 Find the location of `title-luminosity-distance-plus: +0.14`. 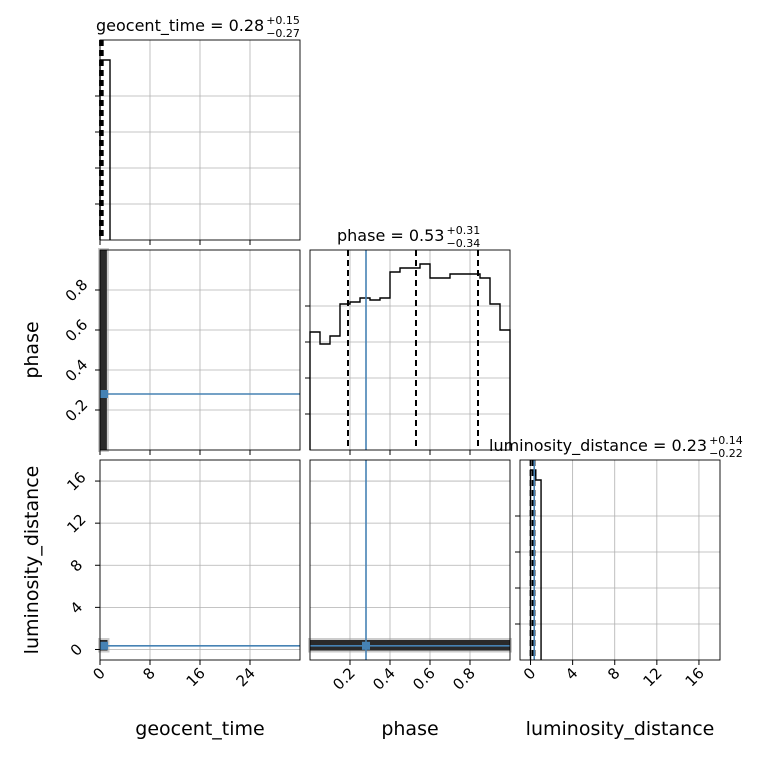

title-luminosity-distance-plus: +0.14 is located at coordinates (726, 440).